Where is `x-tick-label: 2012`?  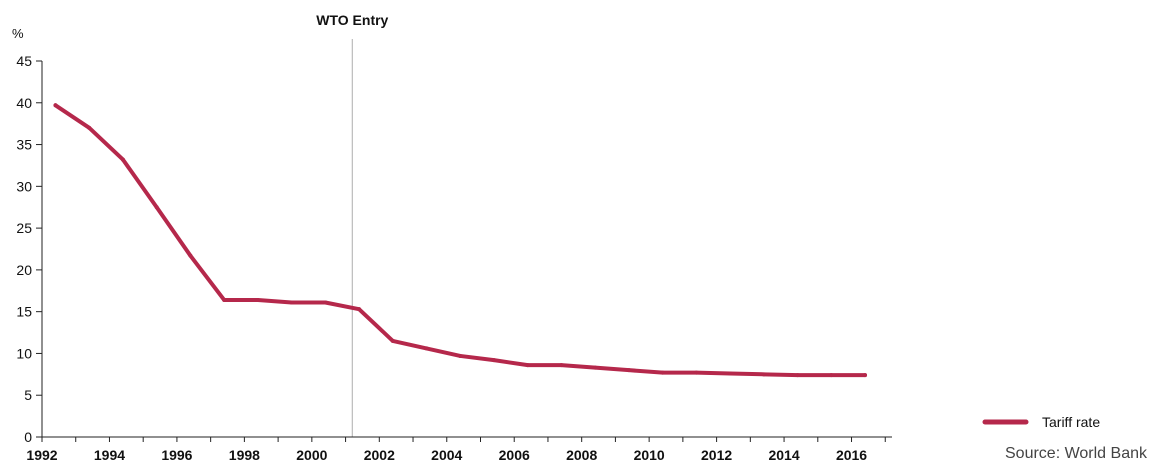 x-tick-label: 2012 is located at coordinates (716, 455).